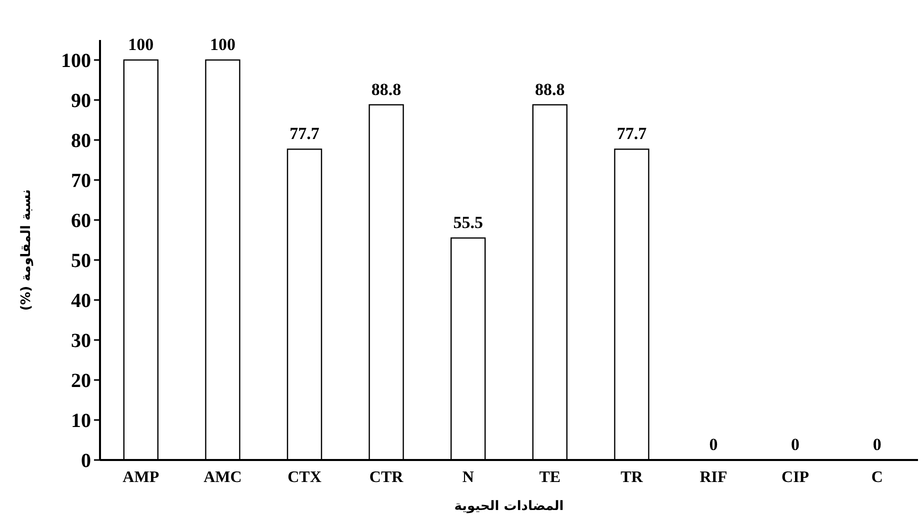  Describe the element at coordinates (81, 341) in the screenshot. I see `y-tick-label: 30` at that location.